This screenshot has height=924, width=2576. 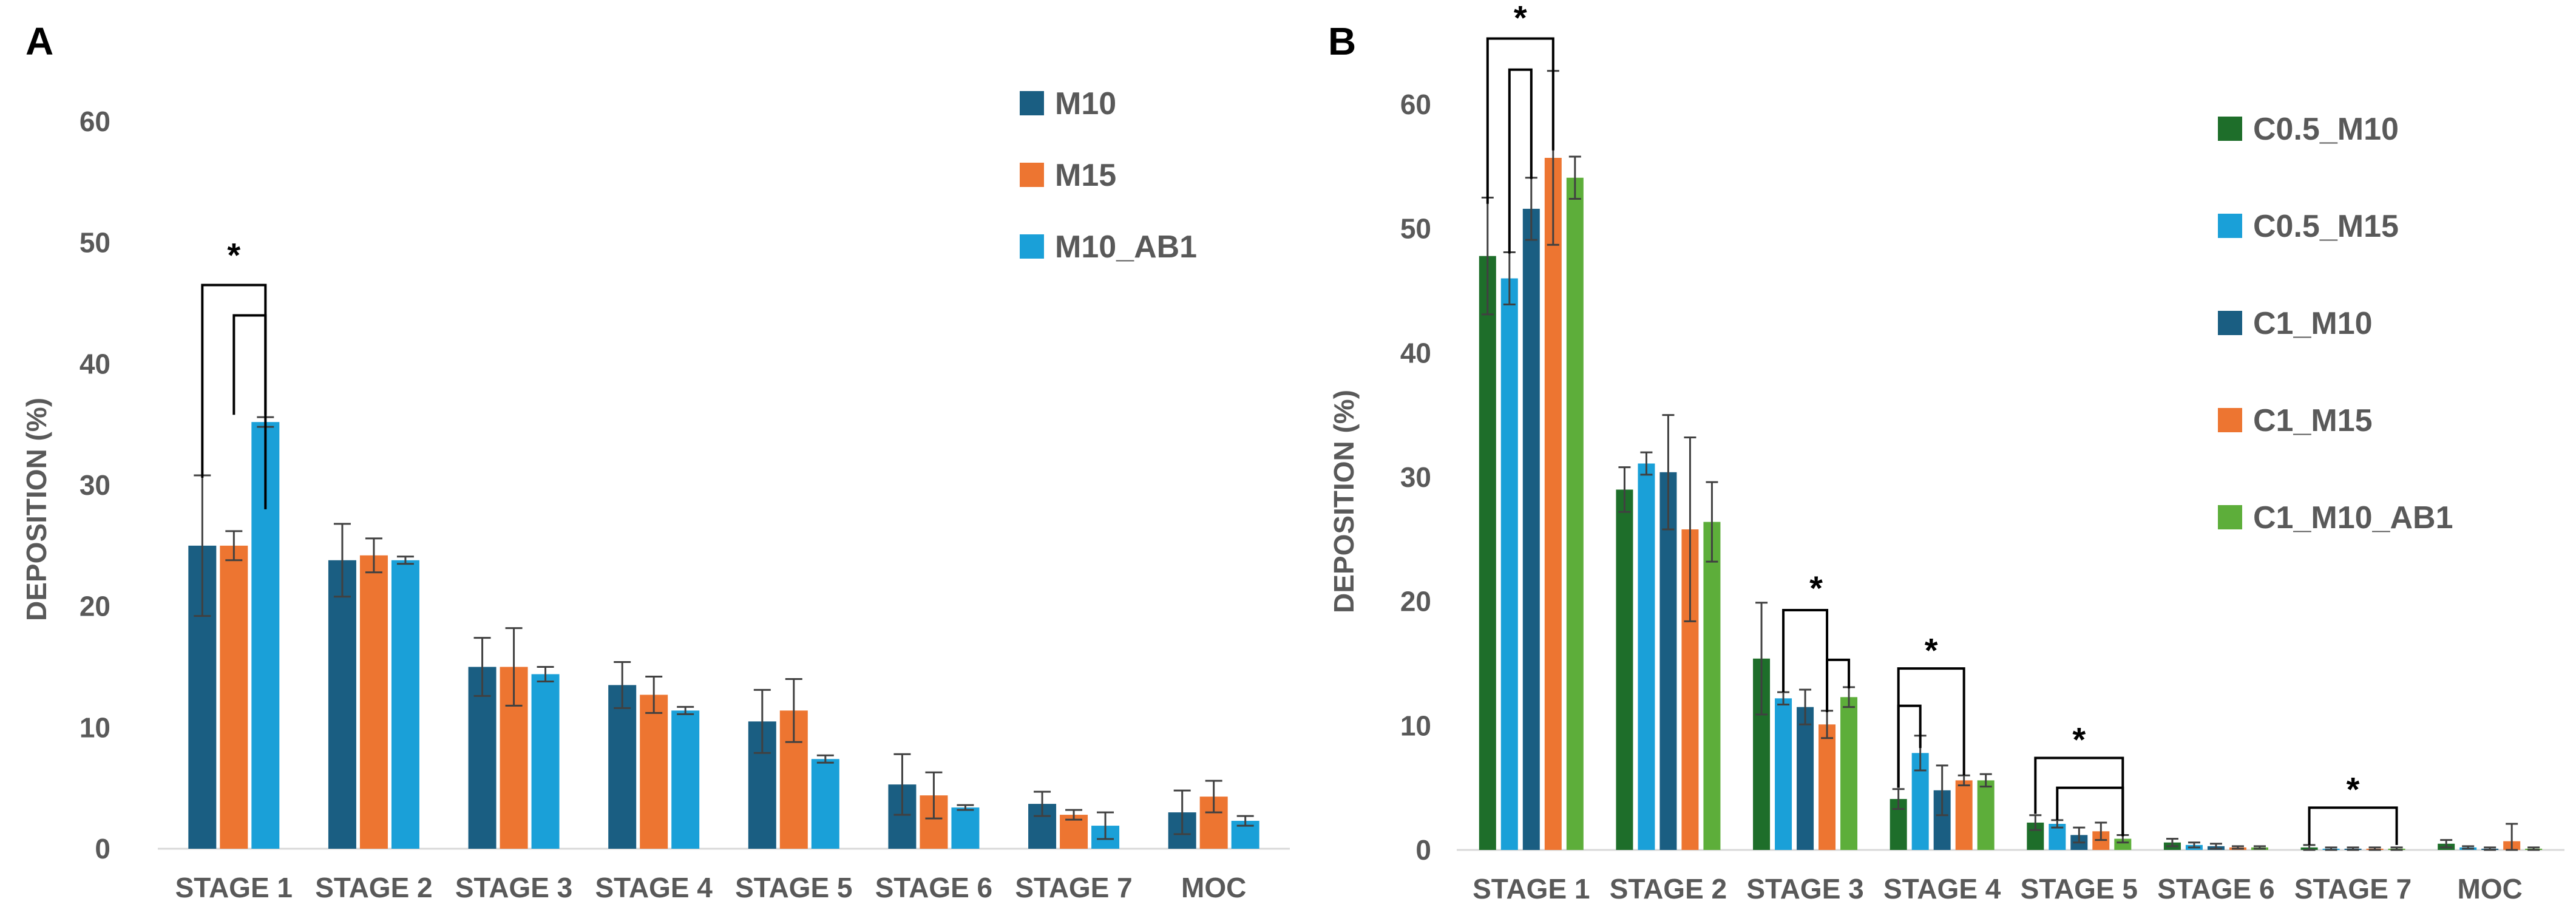 What do you see at coordinates (1085, 175) in the screenshot?
I see `legend-label: M15` at bounding box center [1085, 175].